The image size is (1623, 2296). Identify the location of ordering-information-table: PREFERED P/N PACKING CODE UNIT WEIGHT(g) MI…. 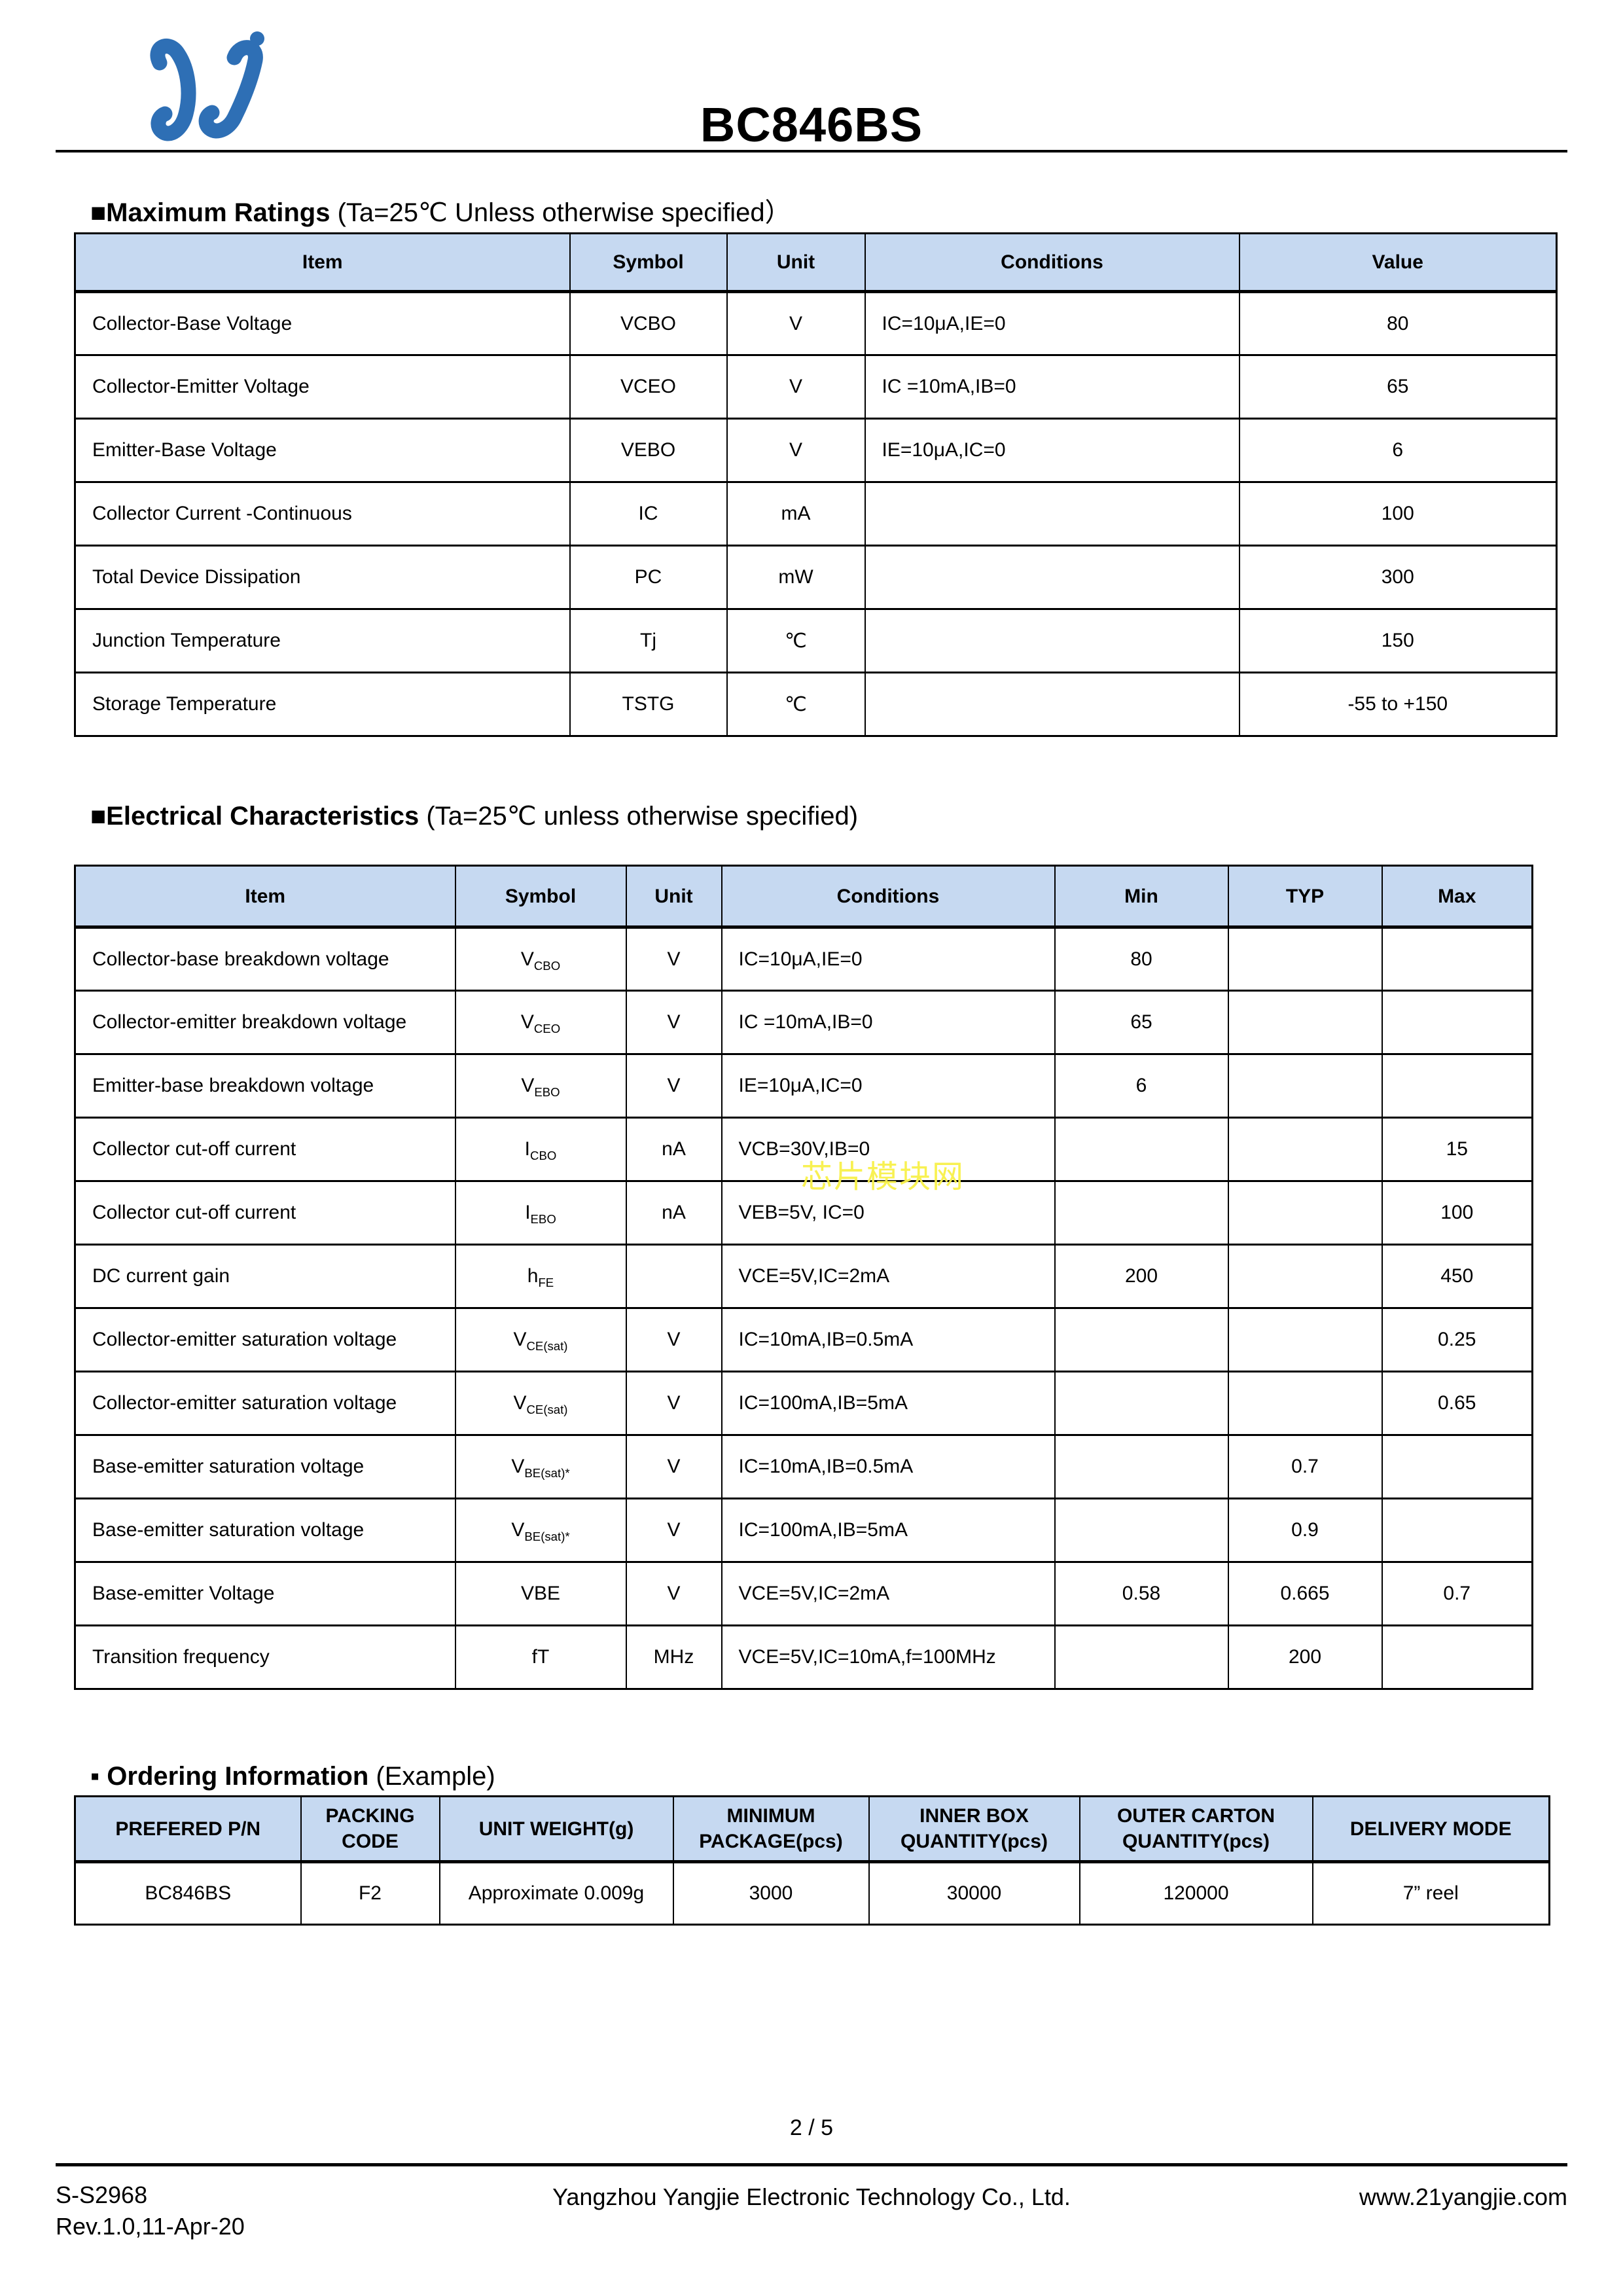
(812, 1860).